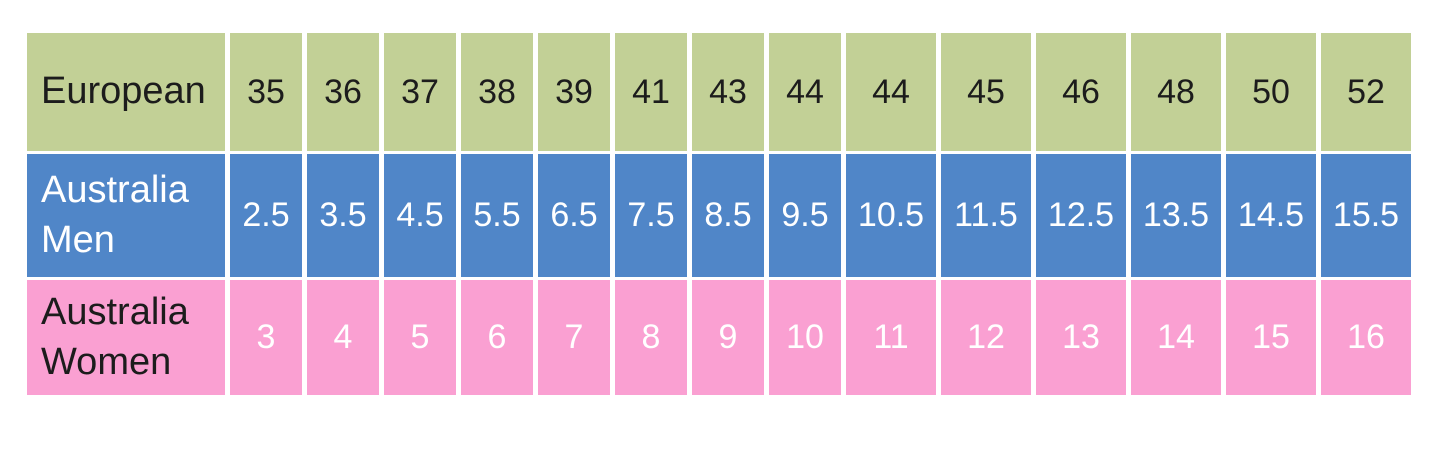 The image size is (1445, 468). Describe the element at coordinates (728, 92) in the screenshot. I see `european-size-cell: 43` at that location.